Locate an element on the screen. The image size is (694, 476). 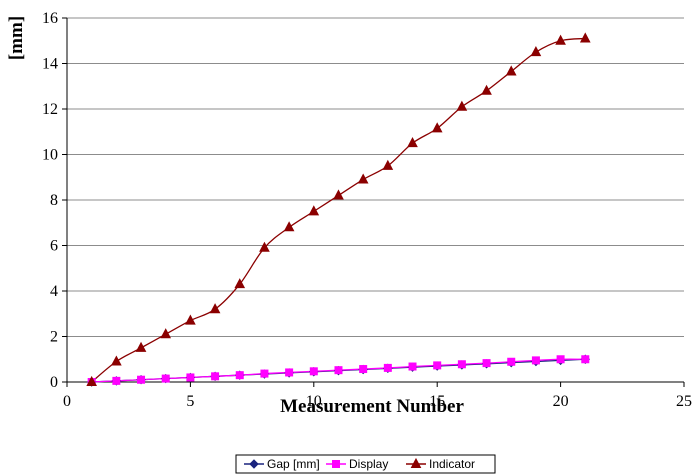
x-axis-title: Measurement Number is located at coordinates (372, 406).